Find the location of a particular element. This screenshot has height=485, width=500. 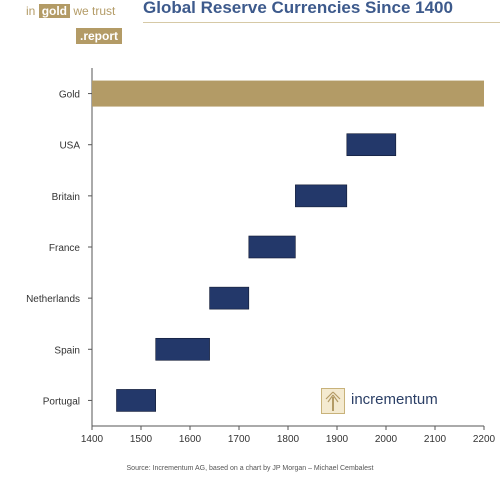

x-tick-label: 2100 is located at coordinates (435, 439).